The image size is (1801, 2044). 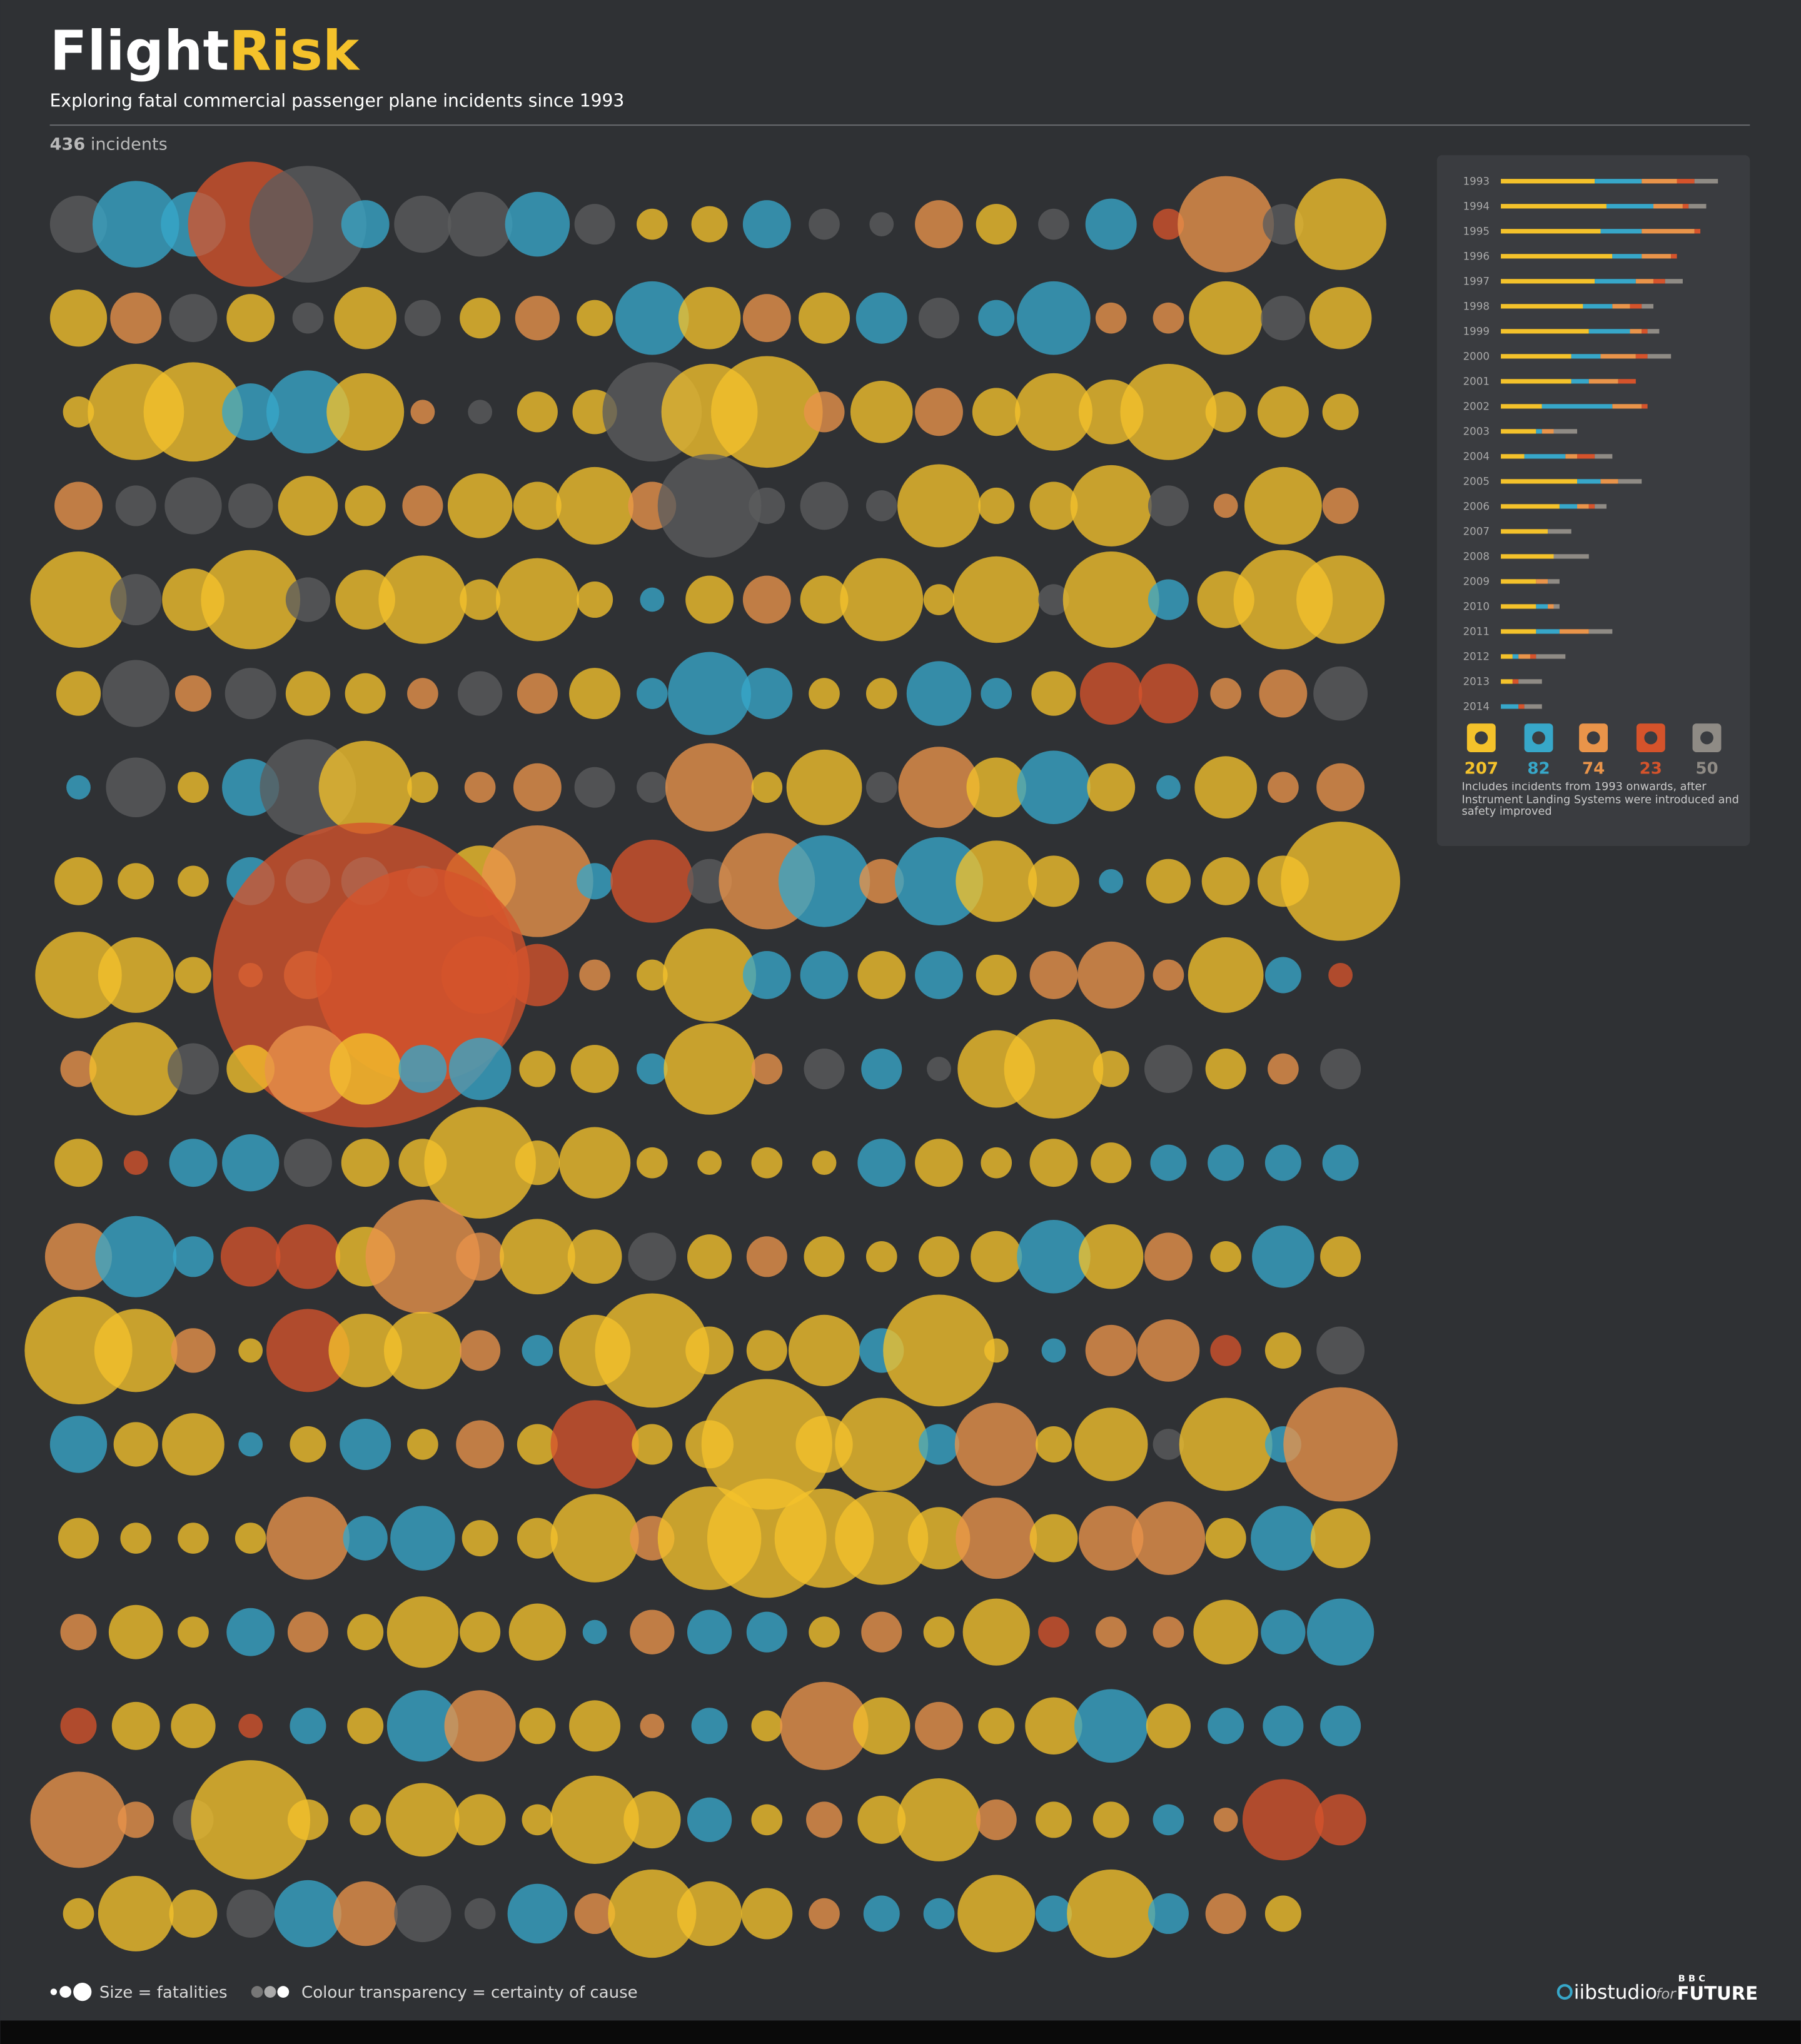 I want to click on cause-total: 74, so click(x=1594, y=769).